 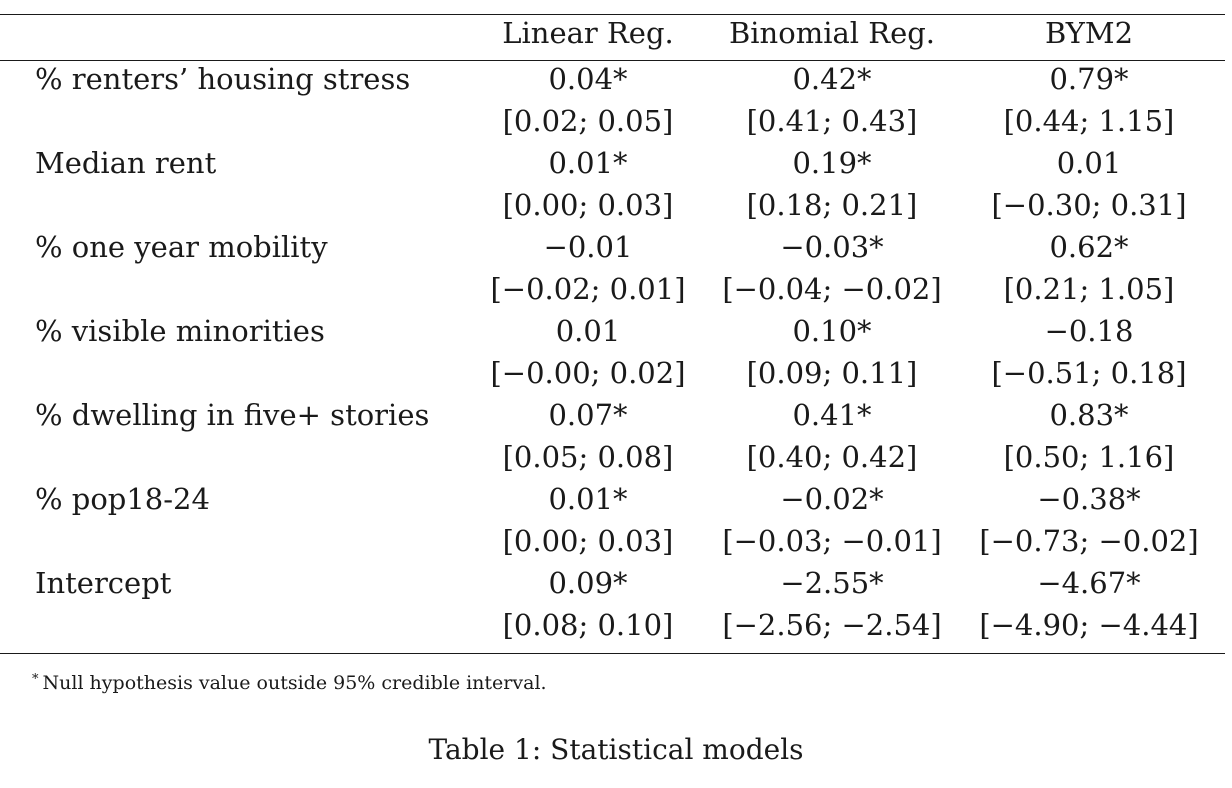 What do you see at coordinates (588, 373) in the screenshot?
I see `linear-reg-interval: [−0.00; 0.02]` at bounding box center [588, 373].